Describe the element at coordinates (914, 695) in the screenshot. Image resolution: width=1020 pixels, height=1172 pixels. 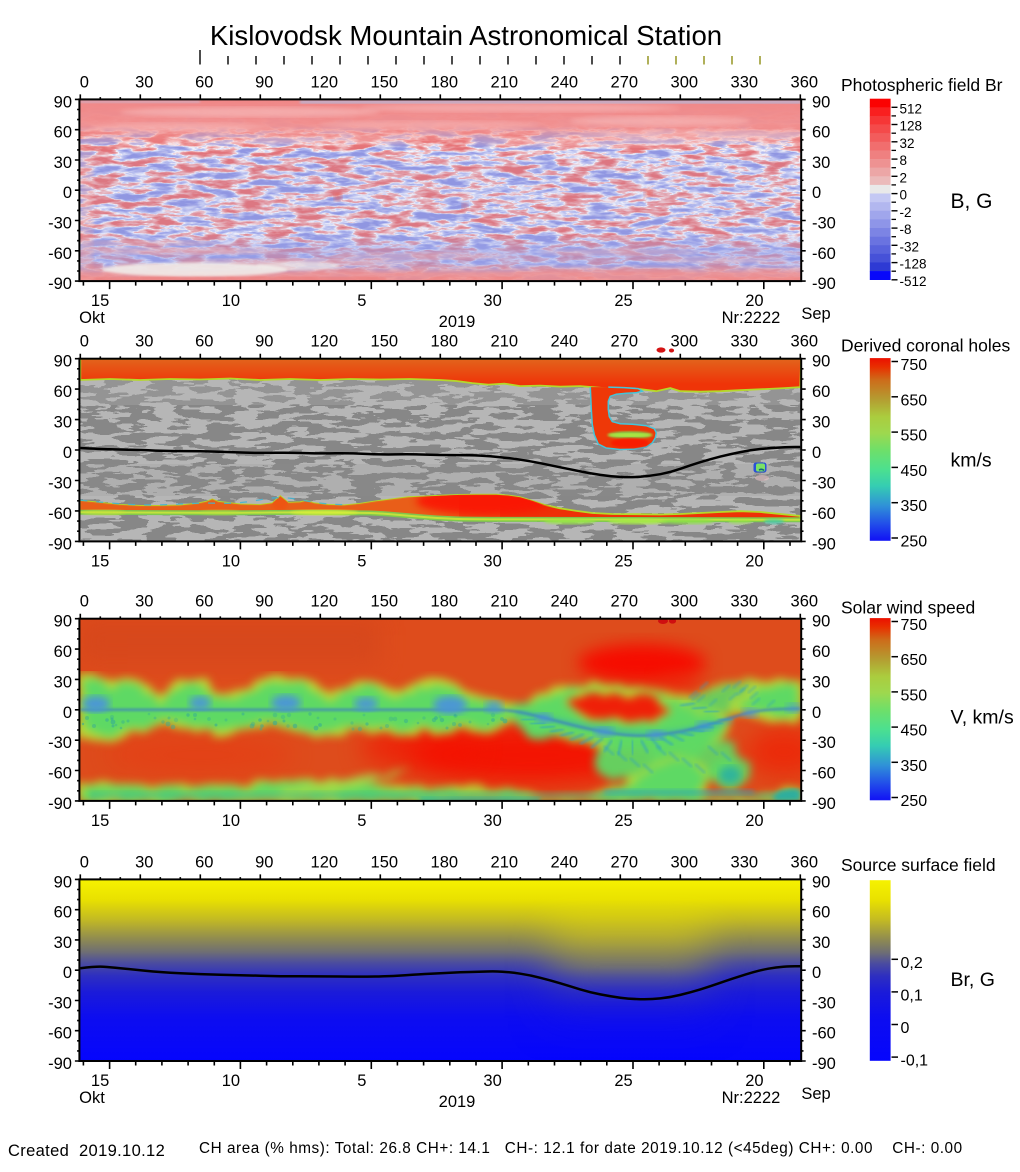
I see `svg-text: 550` at that location.